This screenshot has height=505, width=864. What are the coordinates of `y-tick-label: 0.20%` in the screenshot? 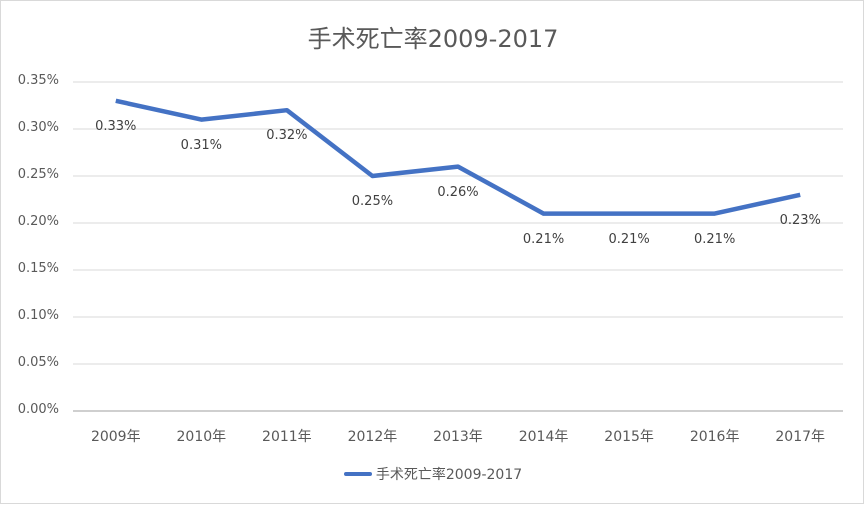 It's located at (38, 221).